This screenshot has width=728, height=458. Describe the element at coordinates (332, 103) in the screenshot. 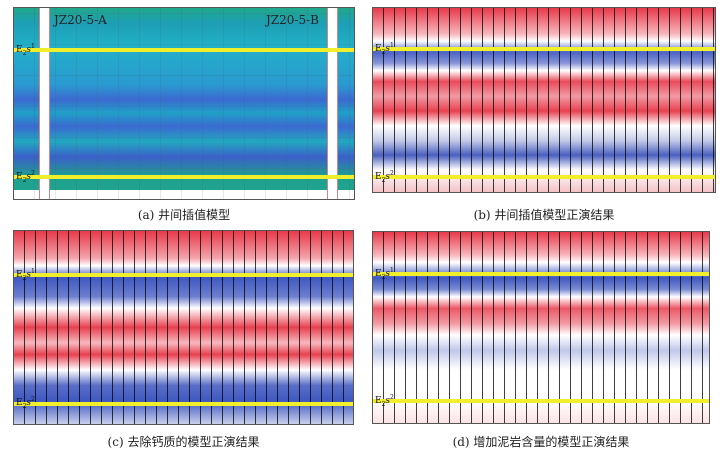

I see `well-b-log` at that location.